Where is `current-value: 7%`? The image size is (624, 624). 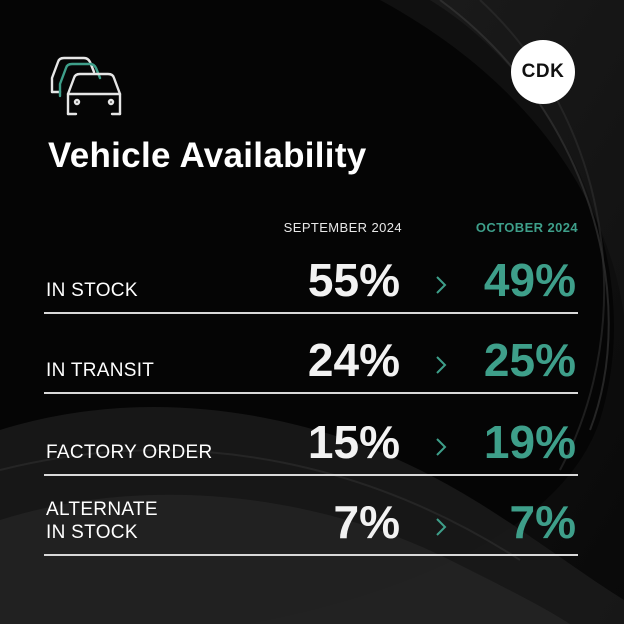
current-value: 7% is located at coordinates (542, 522).